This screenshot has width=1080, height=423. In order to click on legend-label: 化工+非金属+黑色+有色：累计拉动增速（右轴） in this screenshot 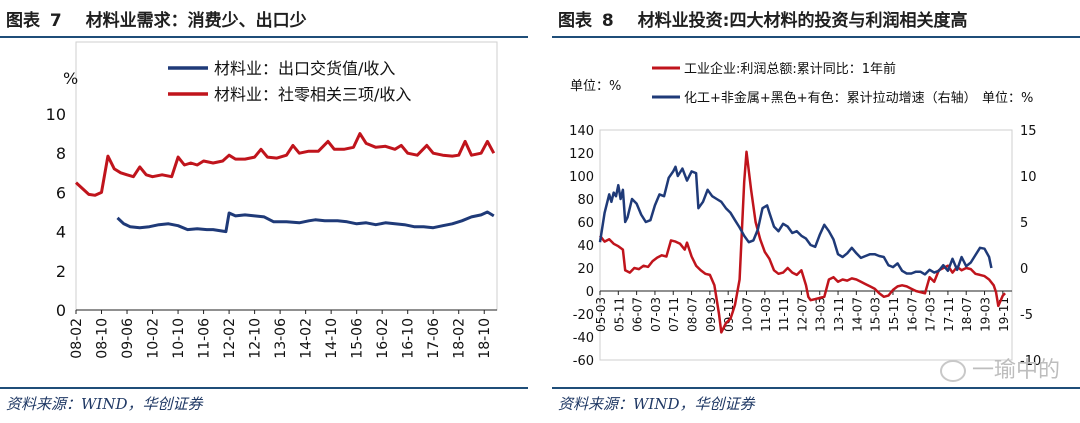, I will do `click(830, 98)`.